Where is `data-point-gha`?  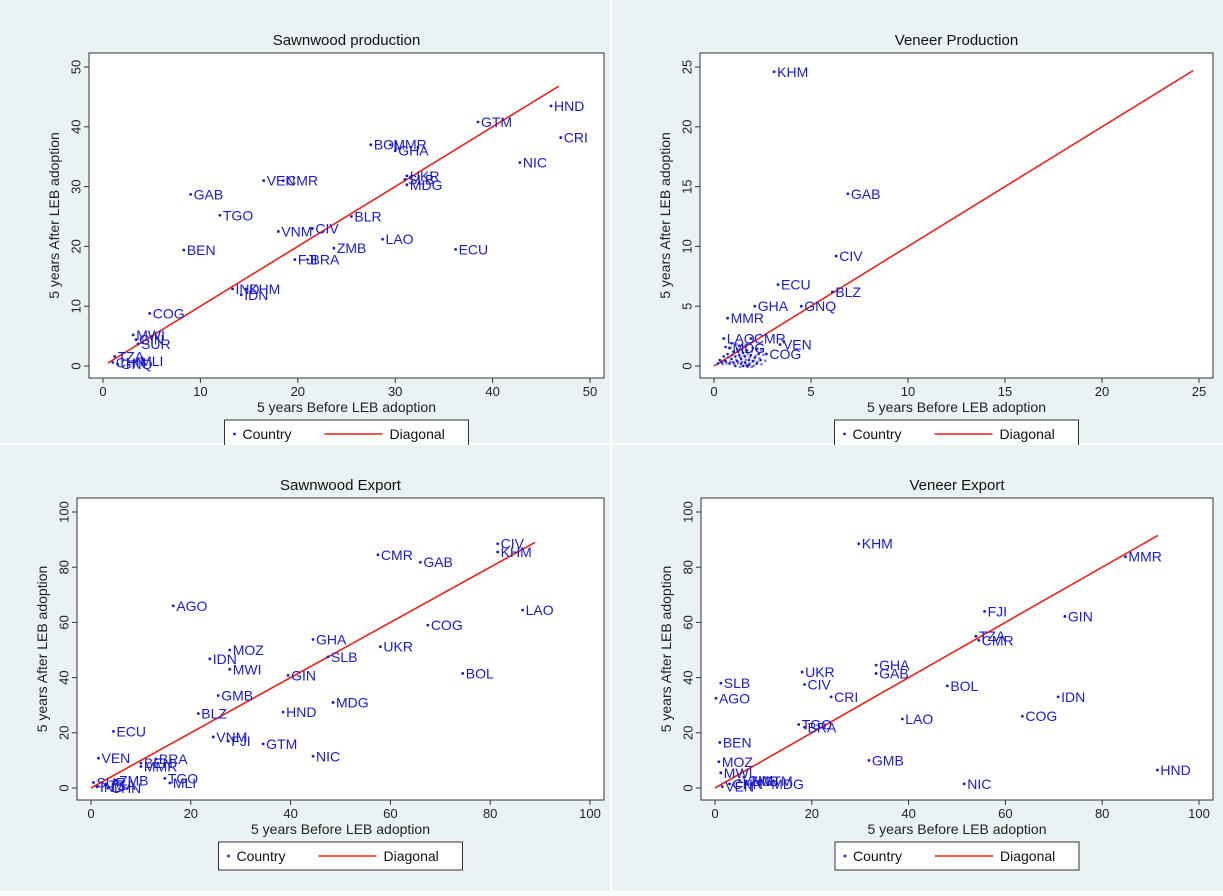 data-point-gha is located at coordinates (395, 151).